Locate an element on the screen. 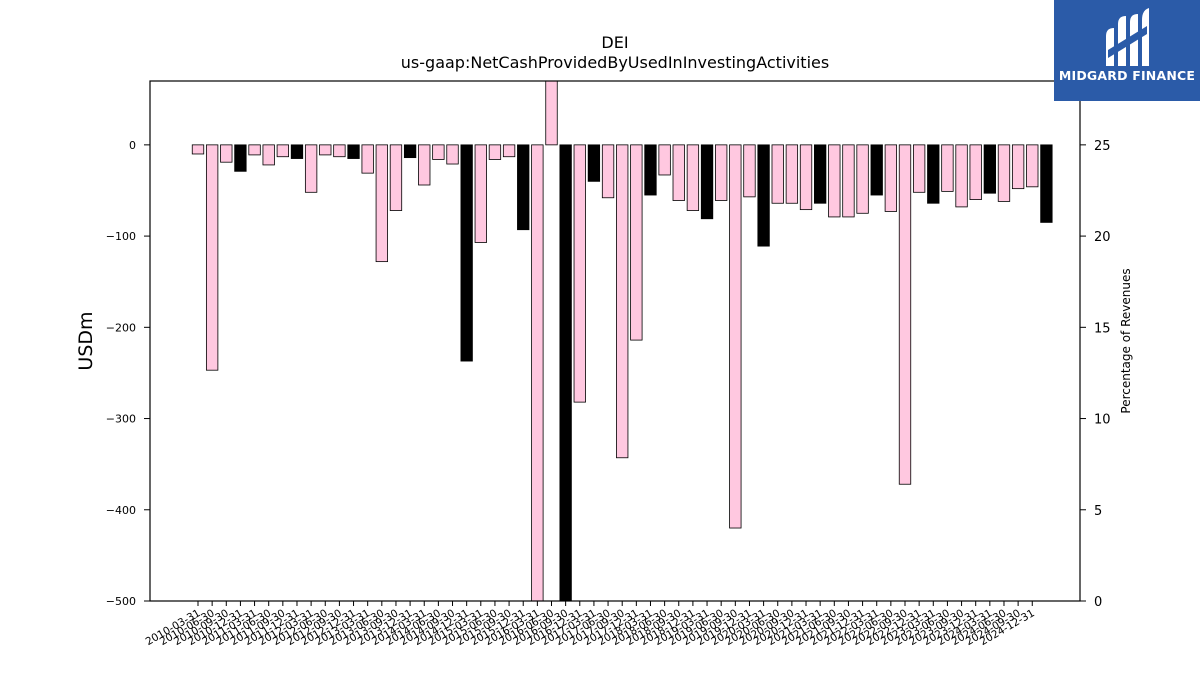 This screenshot has width=1200, height=675. y-tick-label: −300 is located at coordinates (121, 419).